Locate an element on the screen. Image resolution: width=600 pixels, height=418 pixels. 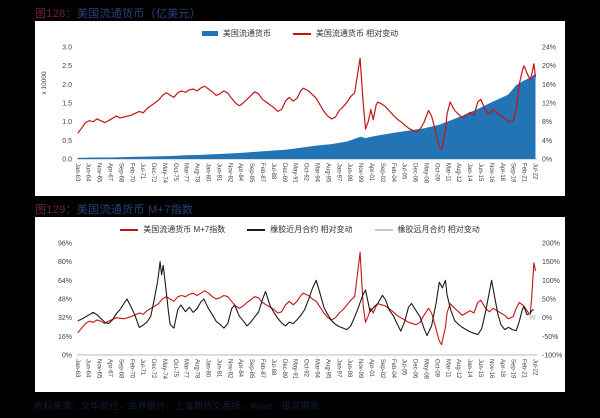
right-axis-tick: -100% is located at coordinates (552, 356).